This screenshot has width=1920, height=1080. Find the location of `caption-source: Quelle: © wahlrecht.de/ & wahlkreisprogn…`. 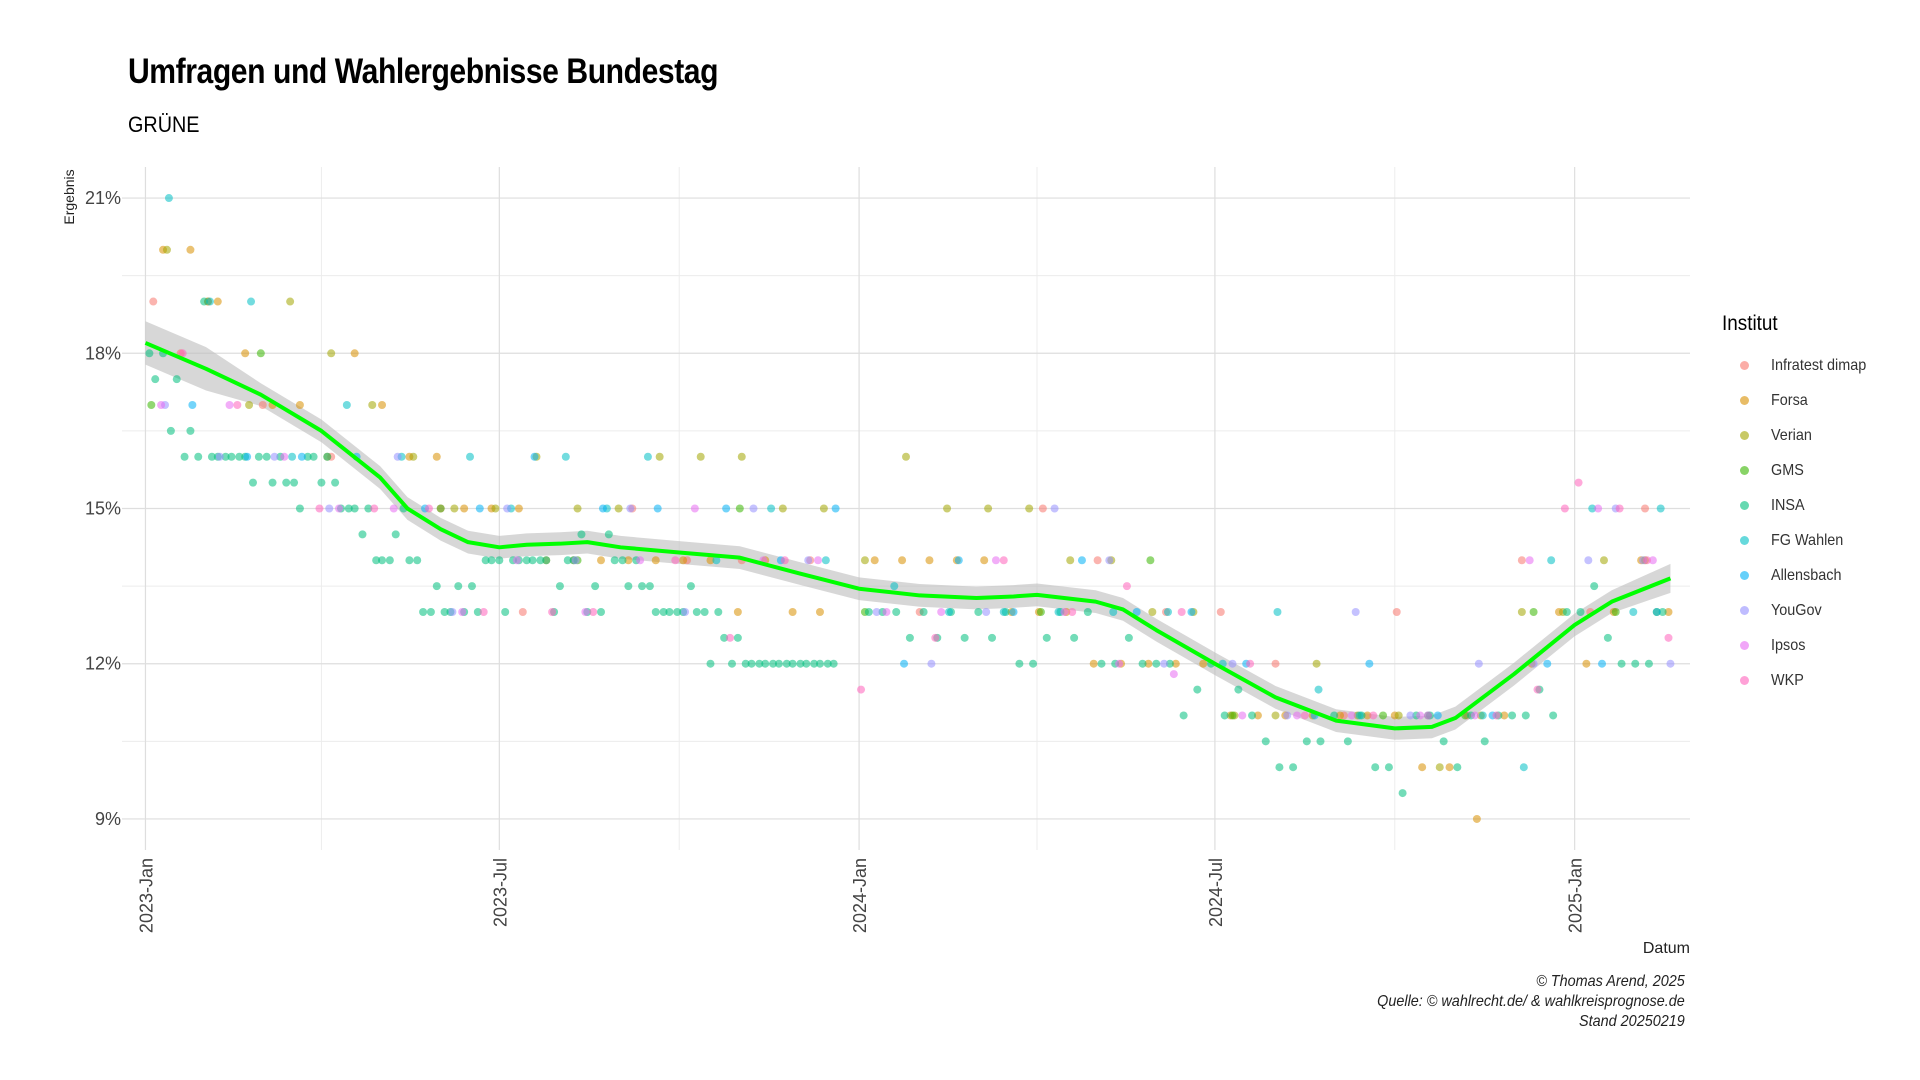

caption-source: Quelle: © wahlrecht.de/ & wahlkreisprogn… is located at coordinates (1531, 1002).